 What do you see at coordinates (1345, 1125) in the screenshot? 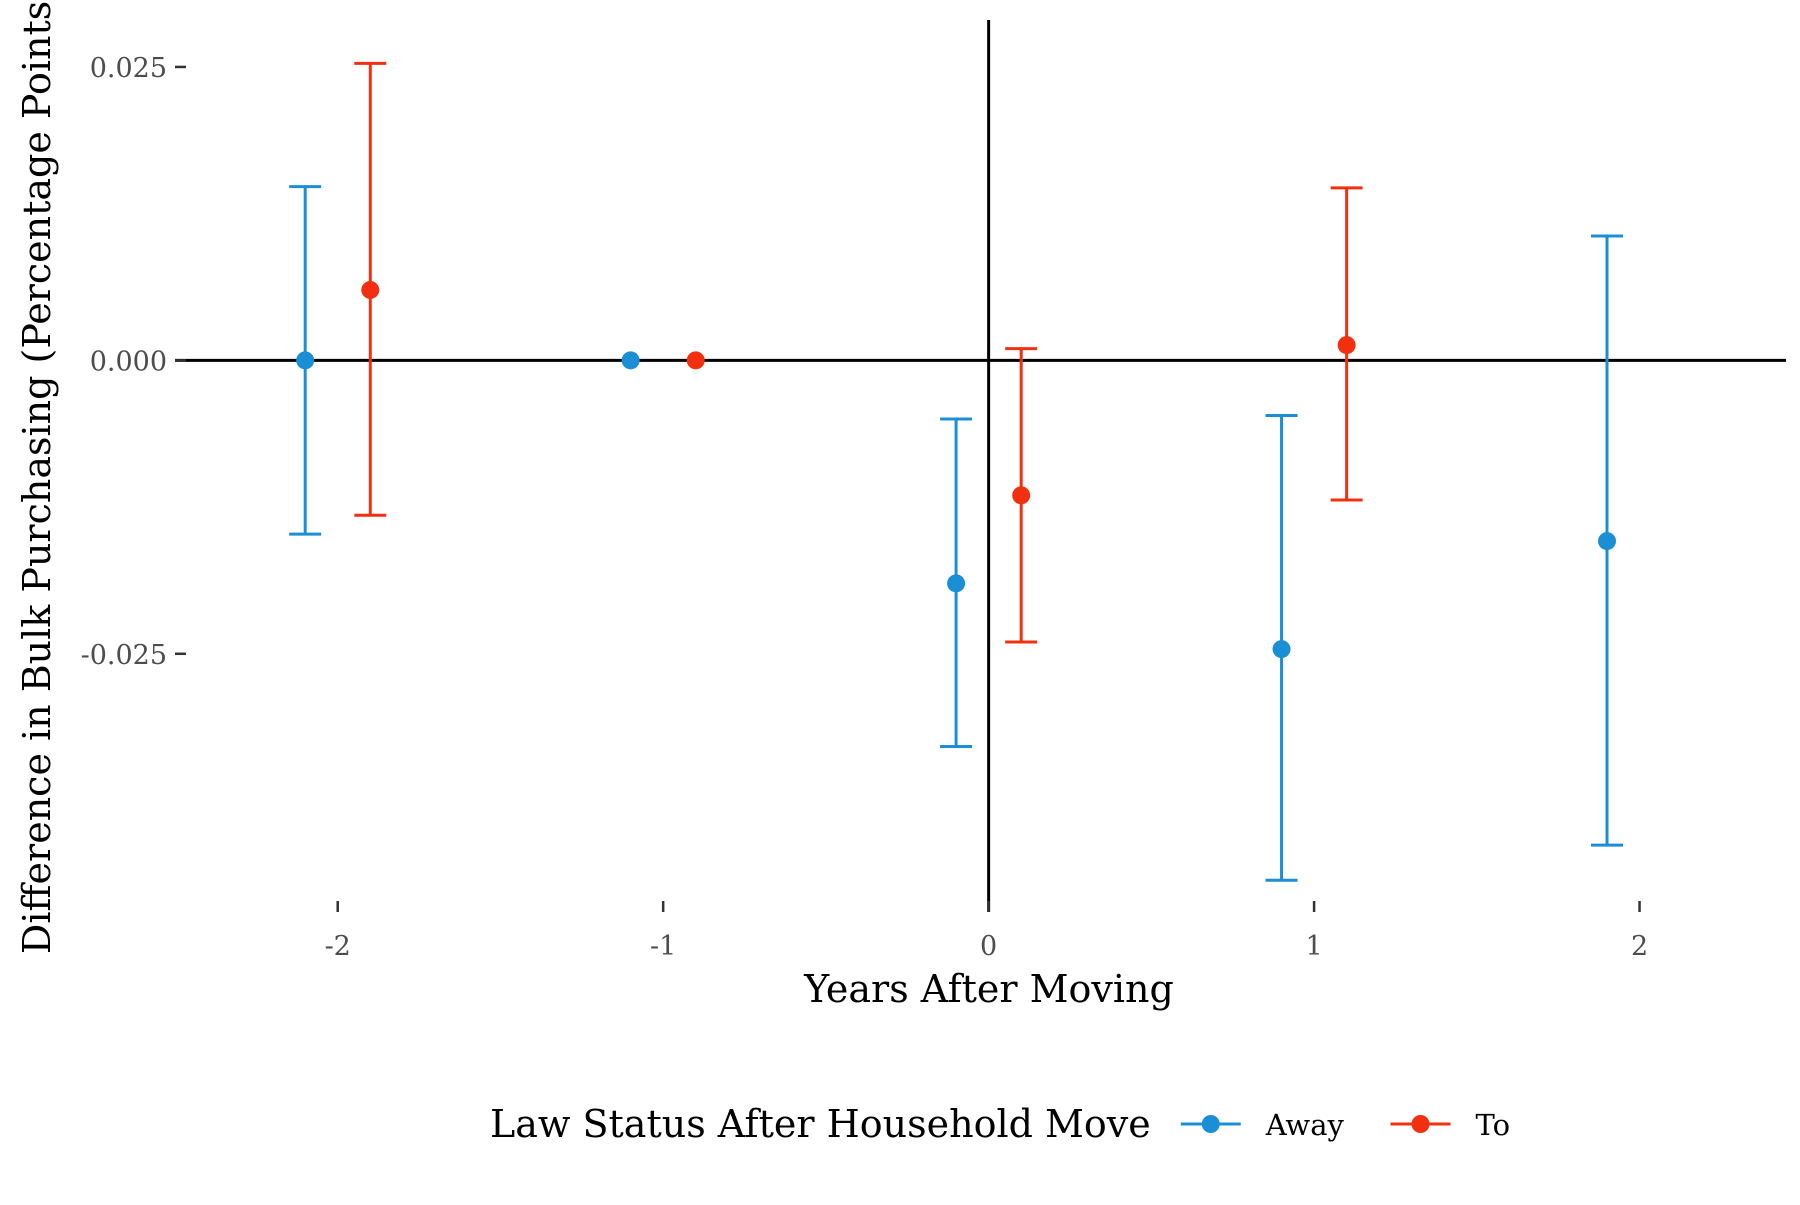
I see `legend-items: Away To` at bounding box center [1345, 1125].